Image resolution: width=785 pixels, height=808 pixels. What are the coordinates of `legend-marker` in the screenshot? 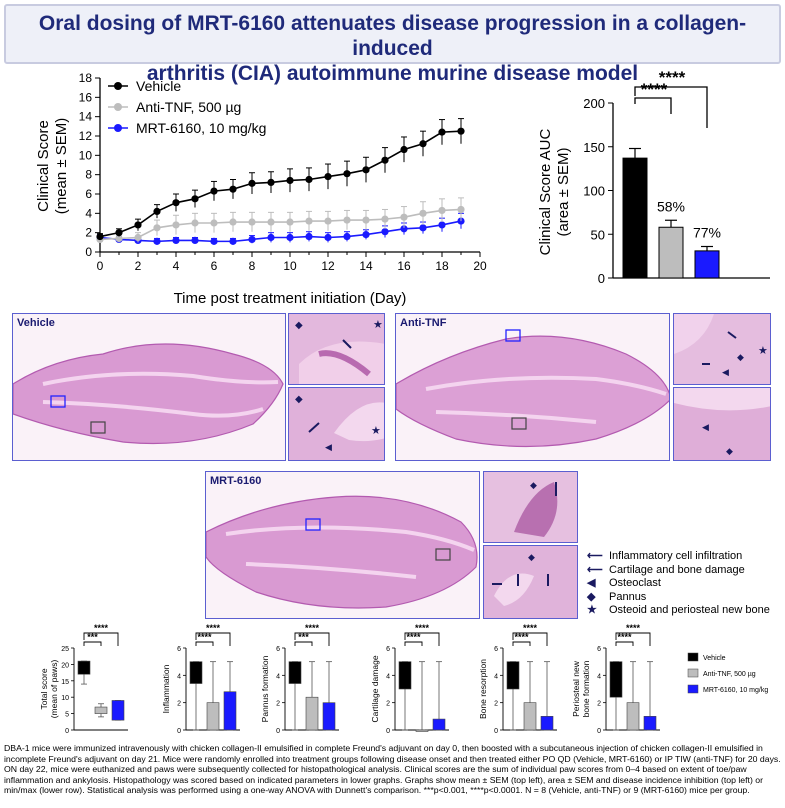 It's located at (118, 86).